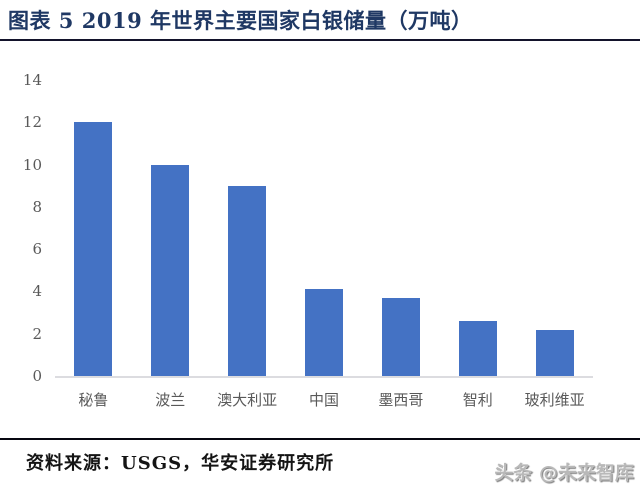 This screenshot has width=640, height=492. I want to click on bar-玻利维亚, so click(554, 352).